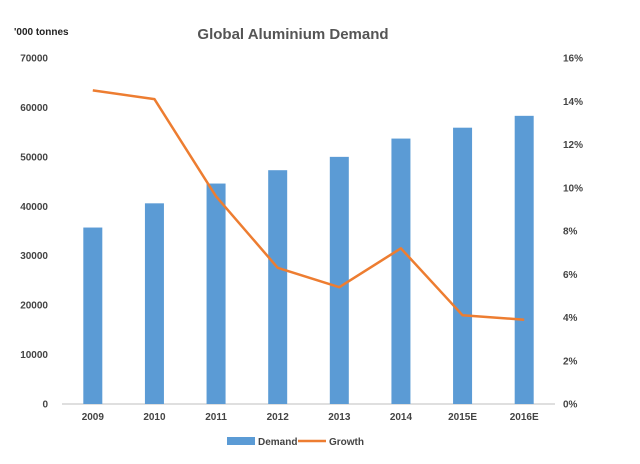 This screenshot has height=464, width=640. Describe the element at coordinates (346, 442) in the screenshot. I see `legend-label-growth: Growth` at that location.